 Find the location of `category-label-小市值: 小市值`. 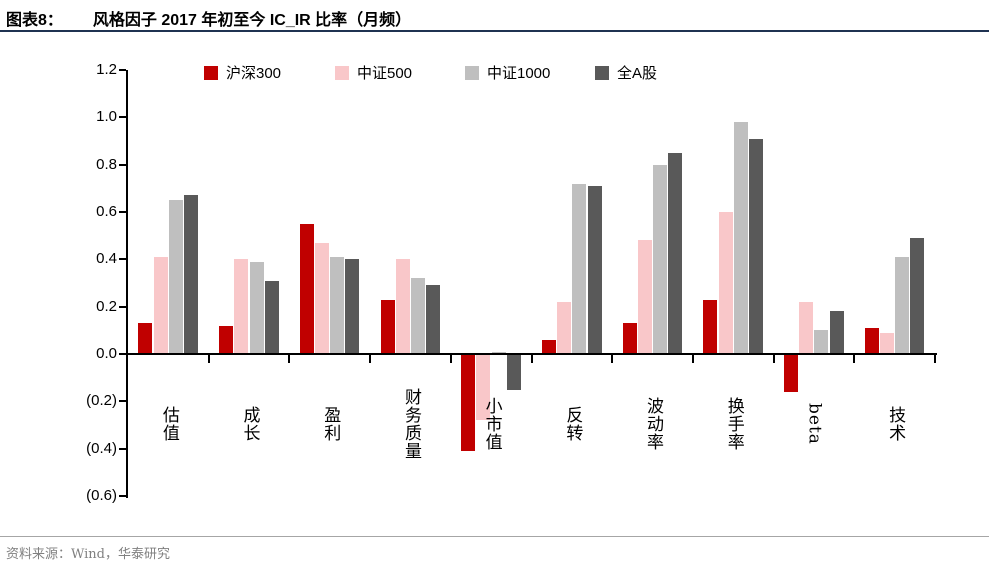

category-label-小市值: 小市值 is located at coordinates (491, 424).